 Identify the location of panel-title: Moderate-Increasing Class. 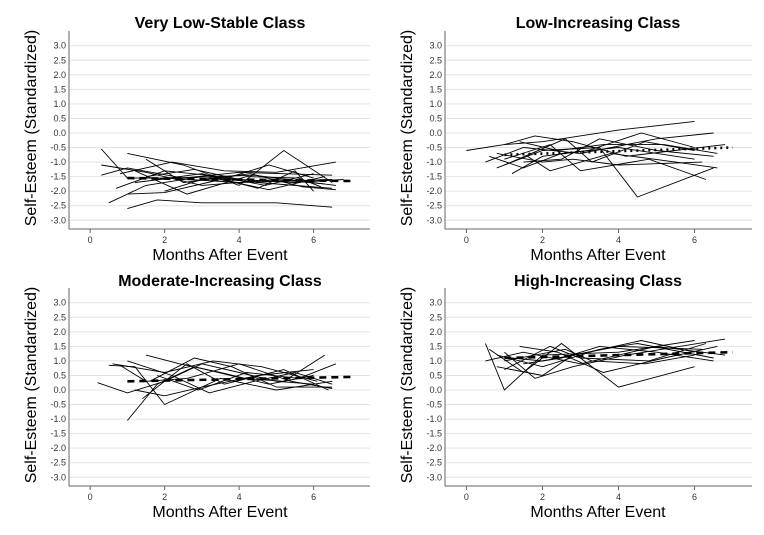
(220, 281).